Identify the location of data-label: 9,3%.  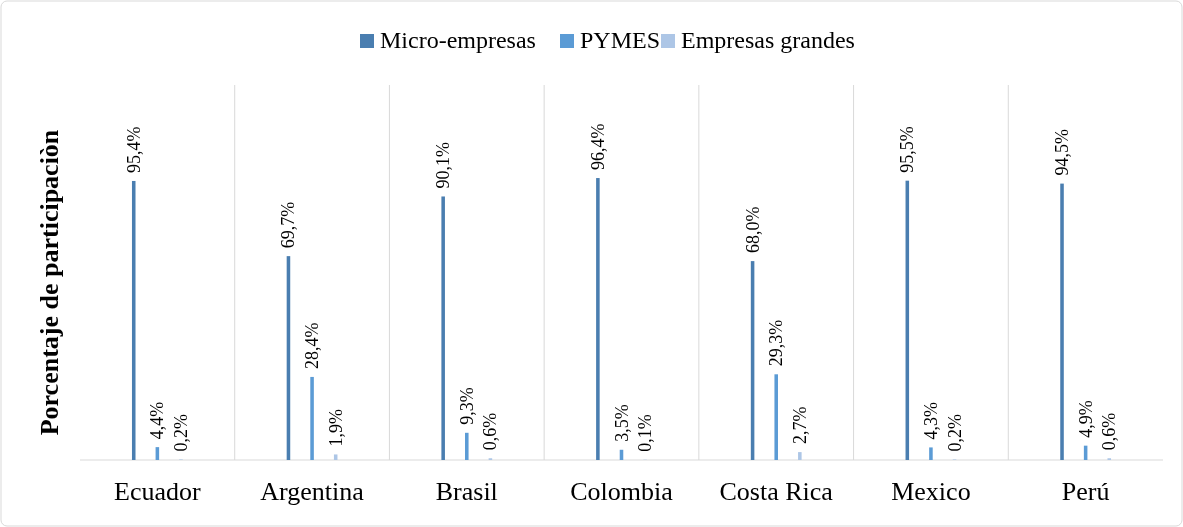
(466, 406).